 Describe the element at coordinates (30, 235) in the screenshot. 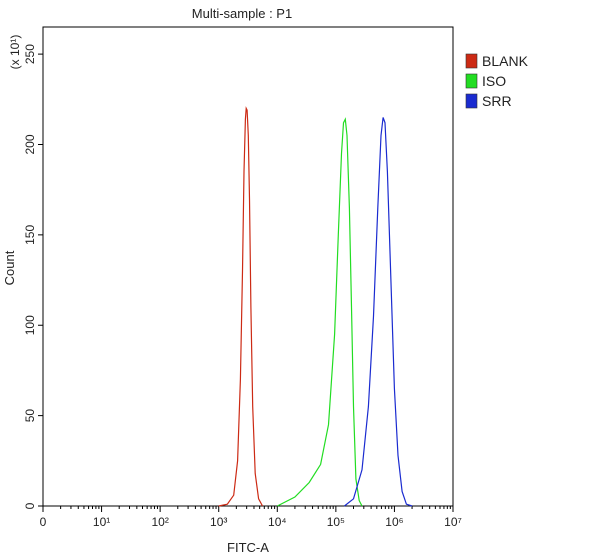

I see `y-tick-label-150: 150` at that location.